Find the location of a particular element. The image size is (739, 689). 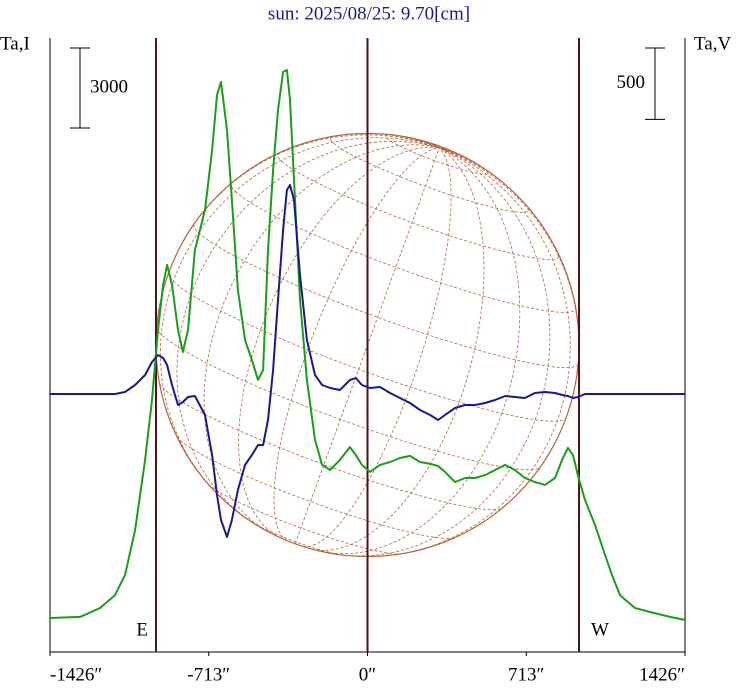

scale-bar-label: 500 is located at coordinates (631, 82).